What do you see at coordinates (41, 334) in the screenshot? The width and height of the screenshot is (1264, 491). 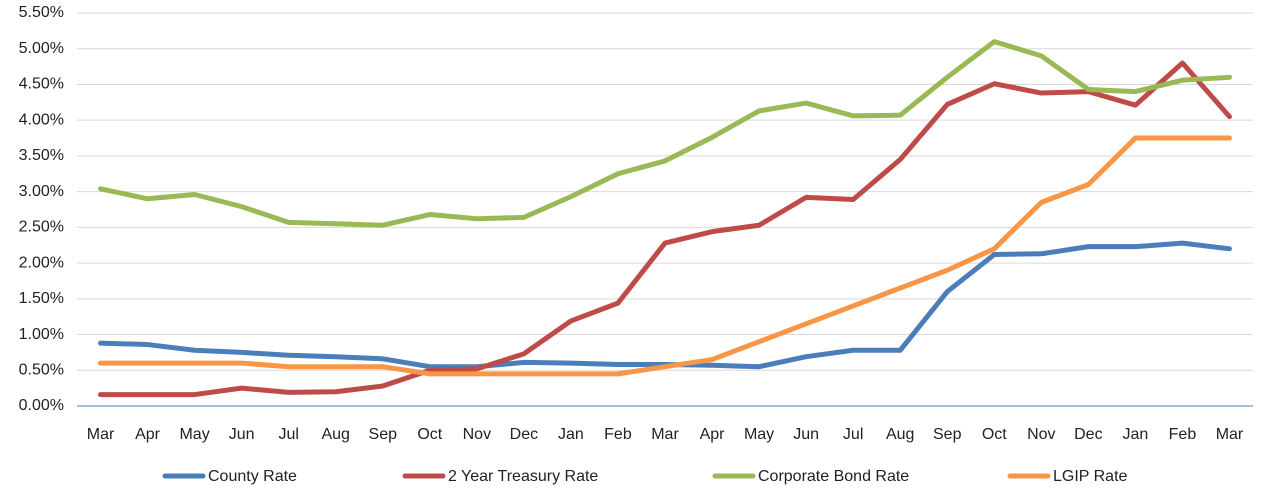 I see `y-tick-label: 1.00%` at bounding box center [41, 334].